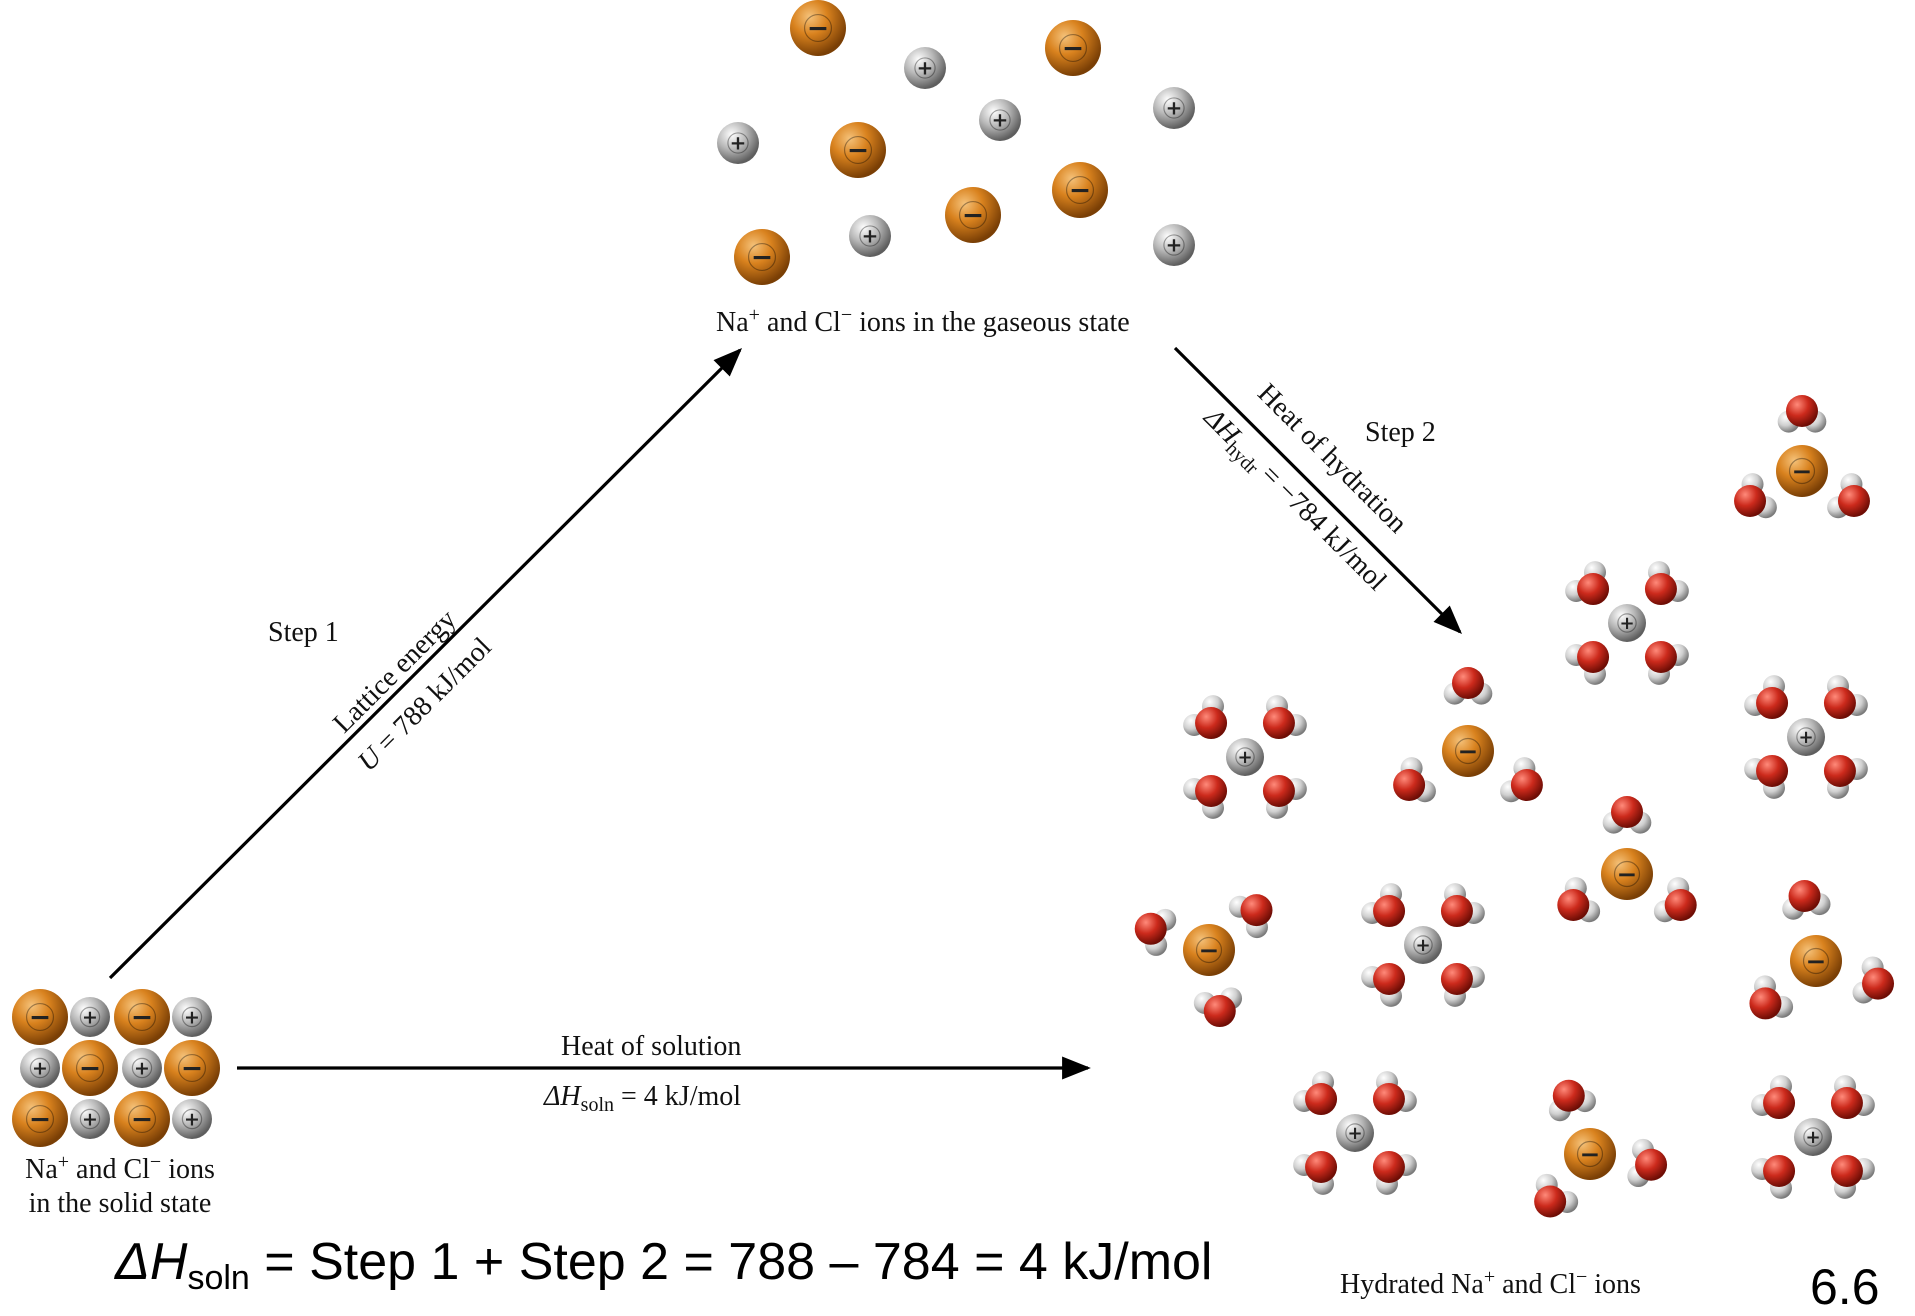 Image resolution: width=1915 pixels, height=1316 pixels. Describe the element at coordinates (116, 1068) in the screenshot. I see `solid-lattice-group: − + − ++ − + −− + − +` at that location.